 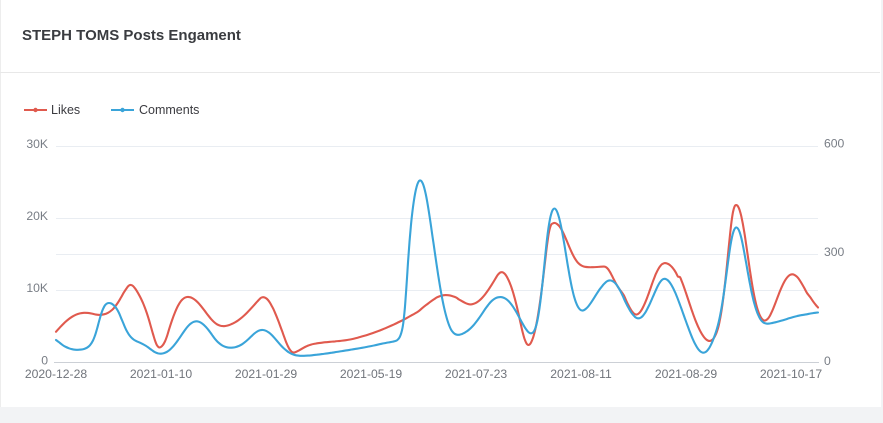 What do you see at coordinates (266, 374) in the screenshot?
I see `svg-text: 2021-01-29` at bounding box center [266, 374].